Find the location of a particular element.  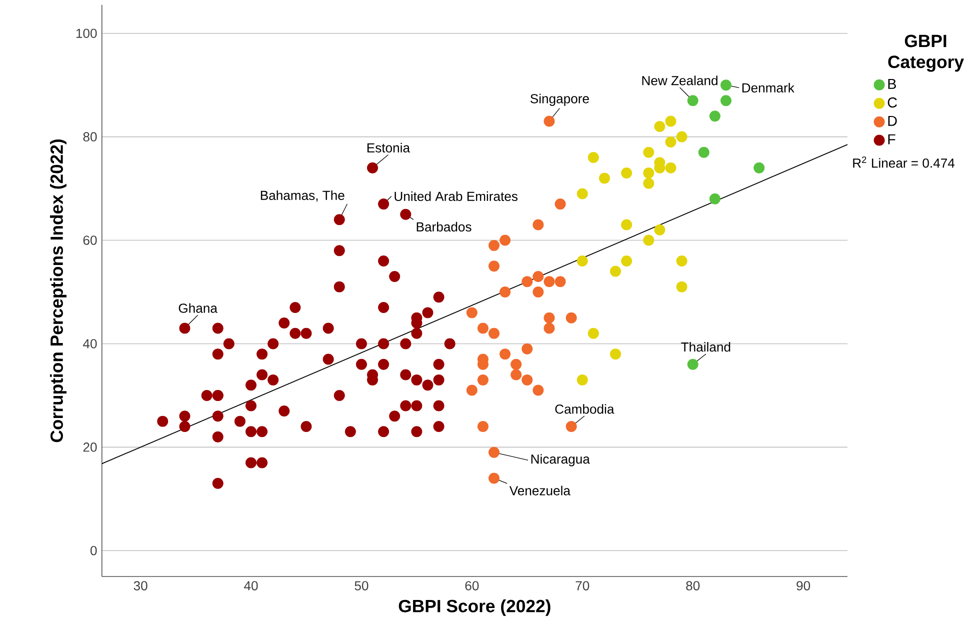

y-axis-title: Corruption Perceptions Index (2022) is located at coordinates (58, 291).